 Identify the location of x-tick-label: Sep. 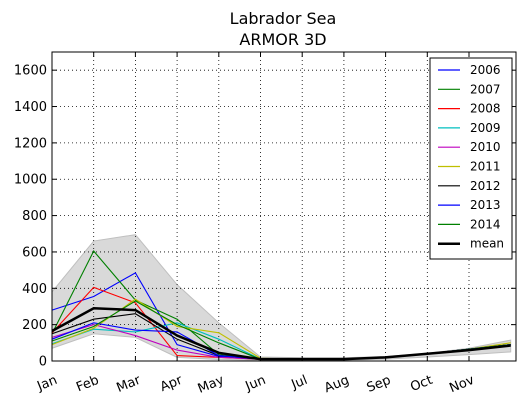
(379, 384).